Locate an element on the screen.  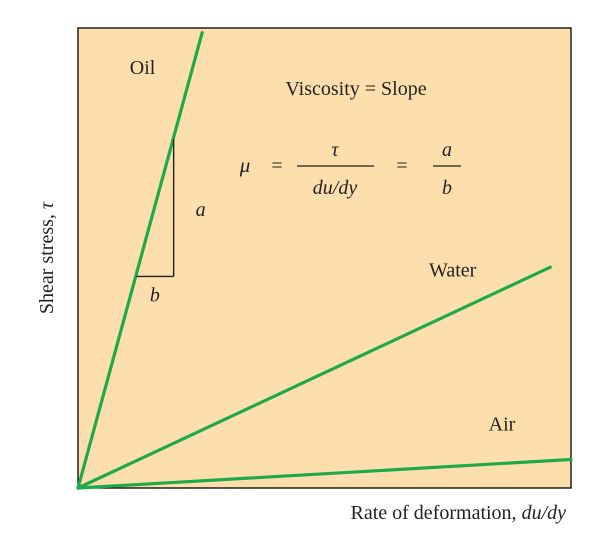
viscosity-formula: μ = τ du/dy = a b is located at coordinates (350, 169).